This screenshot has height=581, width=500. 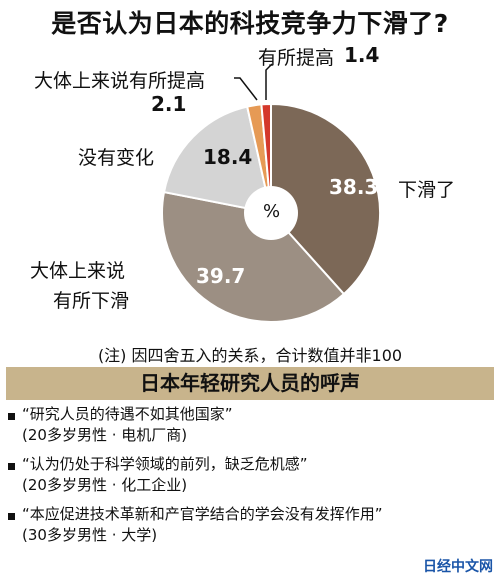 What do you see at coordinates (228, 157) in the screenshot?
I see `value-label-no-change: 18.4` at bounding box center [228, 157].